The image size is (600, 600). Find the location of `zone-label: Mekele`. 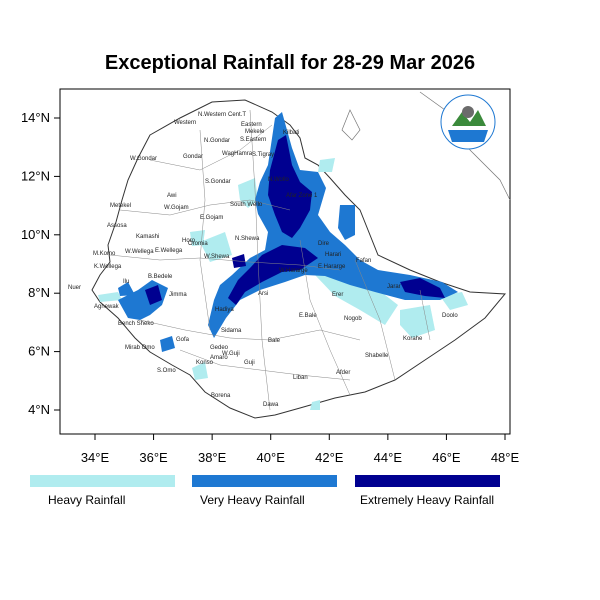

zone-label: Mekele is located at coordinates (255, 132).